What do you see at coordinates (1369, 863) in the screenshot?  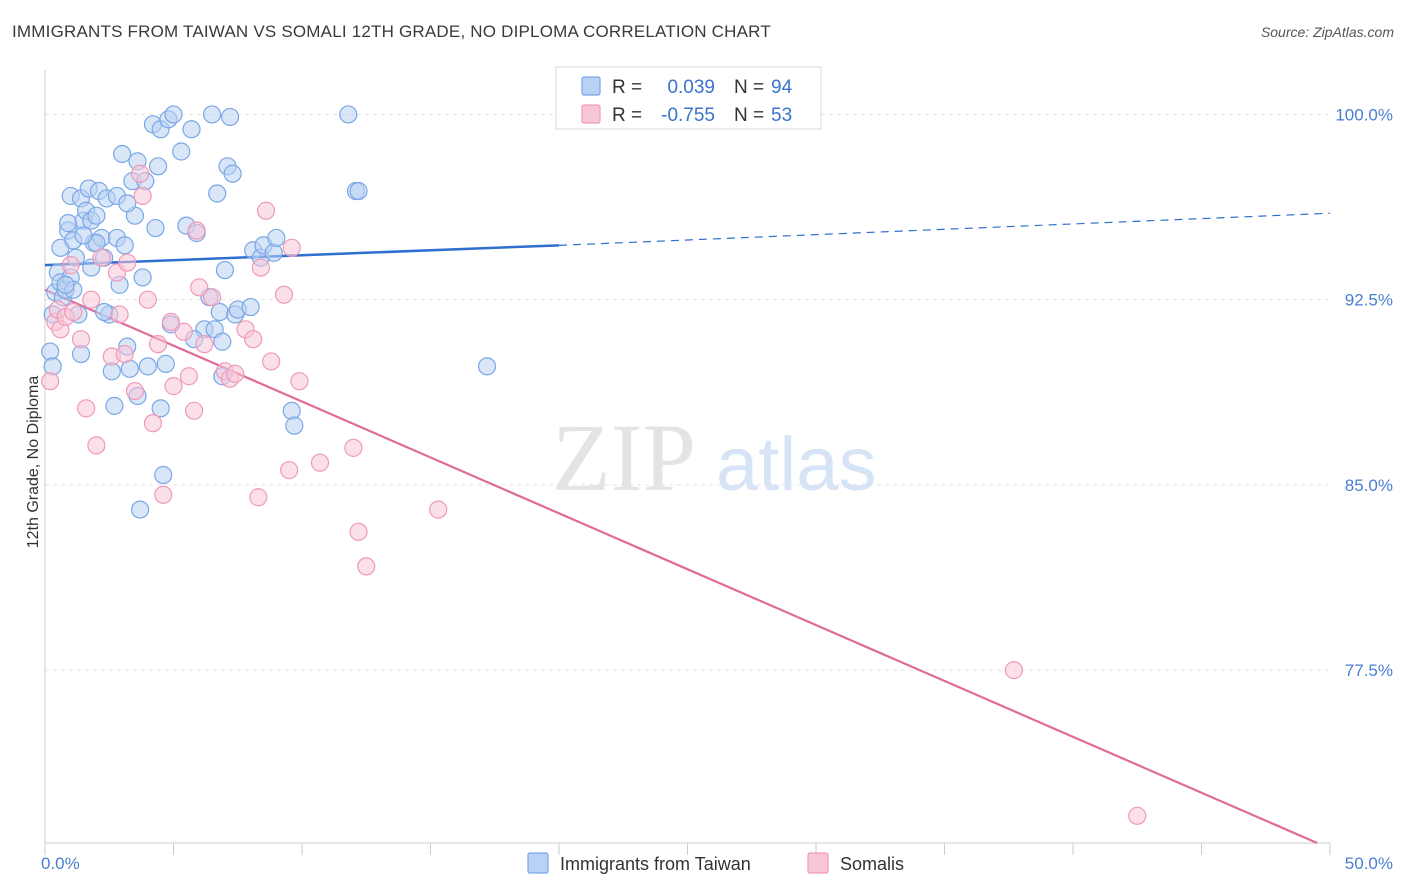 I see `x-tick-label: 50.0%` at bounding box center [1369, 863].